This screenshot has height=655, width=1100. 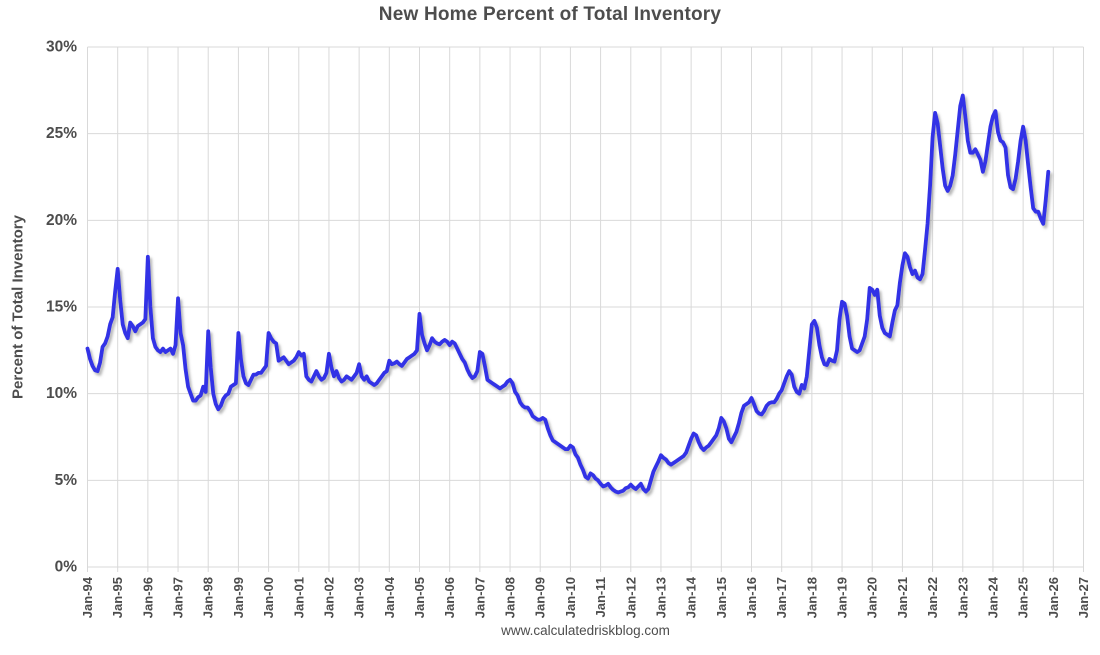 I want to click on y-tick-label: 0%, so click(x=66, y=567).